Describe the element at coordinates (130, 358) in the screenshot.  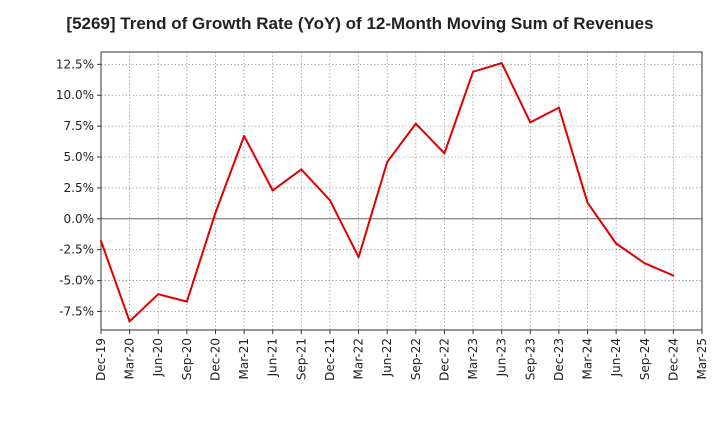
I see `x-tick-label: Mar-20` at that location.